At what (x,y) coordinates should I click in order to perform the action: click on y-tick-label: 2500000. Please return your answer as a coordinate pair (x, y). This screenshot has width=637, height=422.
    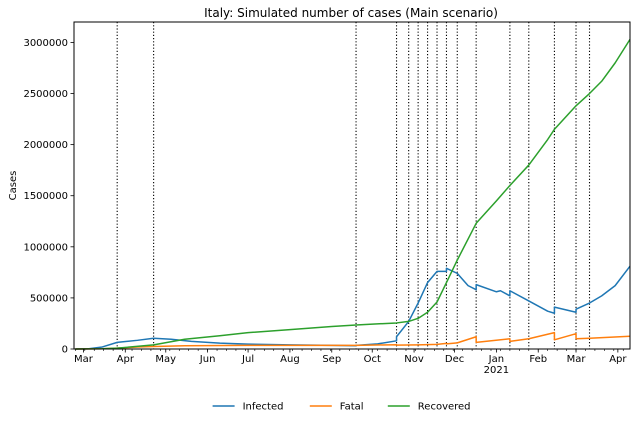
    Looking at the image, I should click on (45, 94).